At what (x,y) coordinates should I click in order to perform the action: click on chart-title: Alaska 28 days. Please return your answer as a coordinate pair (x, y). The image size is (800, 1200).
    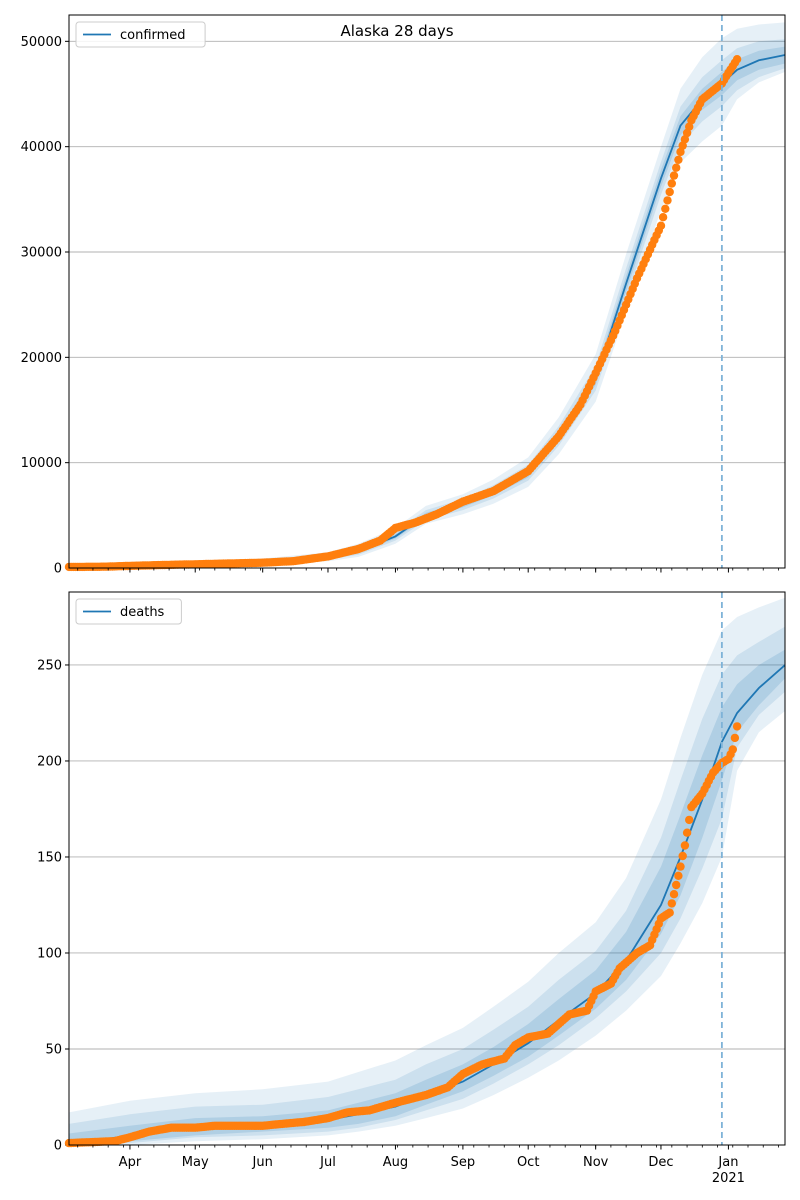
    Looking at the image, I should click on (396, 31).